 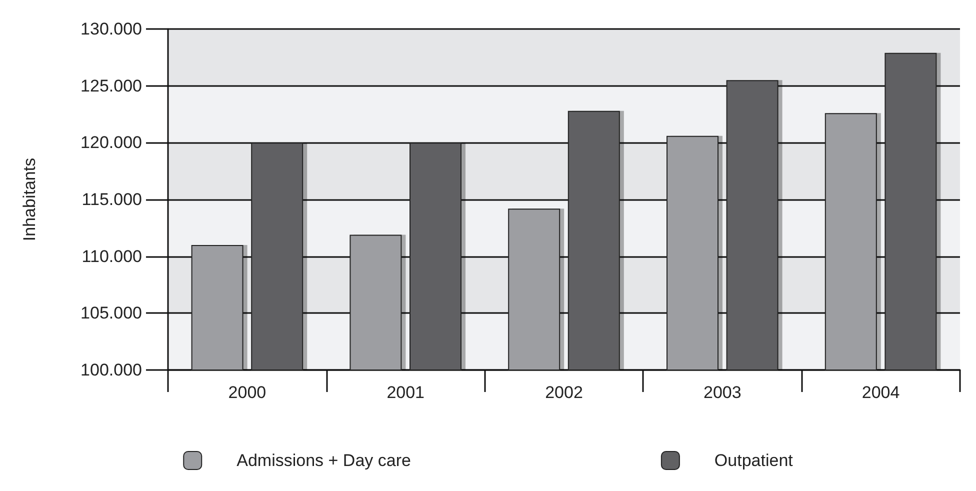 I want to click on y-tick-label: 125.000, so click(x=111, y=86).